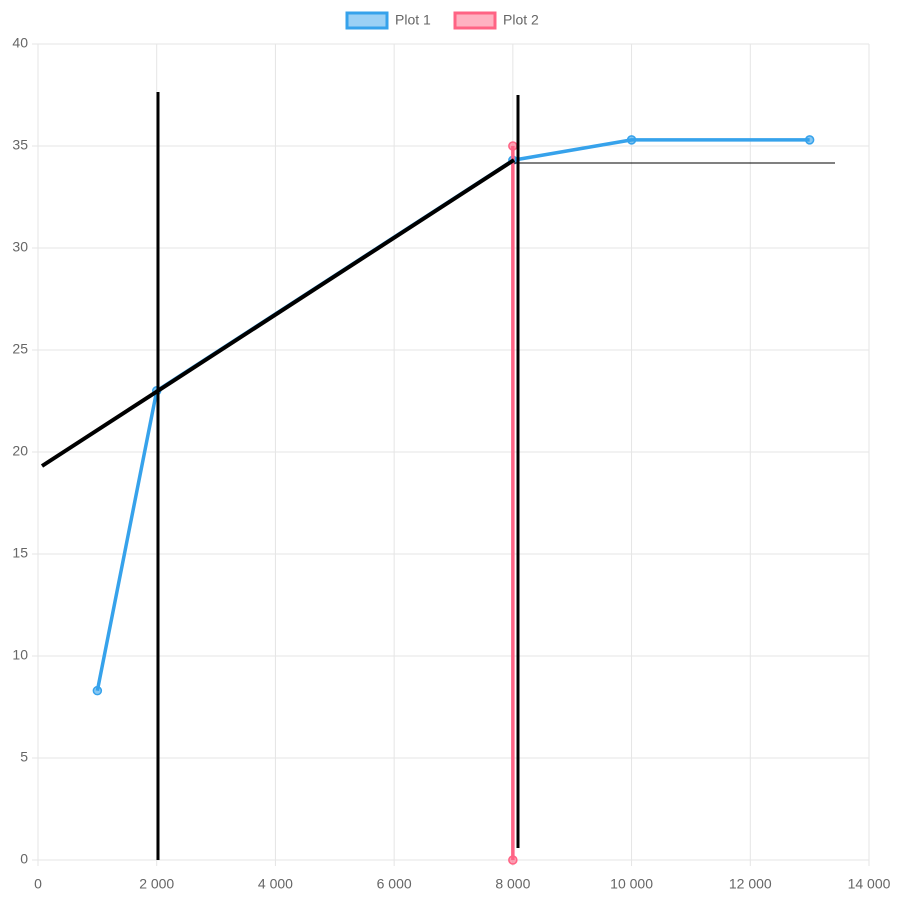 The height and width of the screenshot is (900, 900). I want to click on legend: Plot 1 Plot 2, so click(442, 20).